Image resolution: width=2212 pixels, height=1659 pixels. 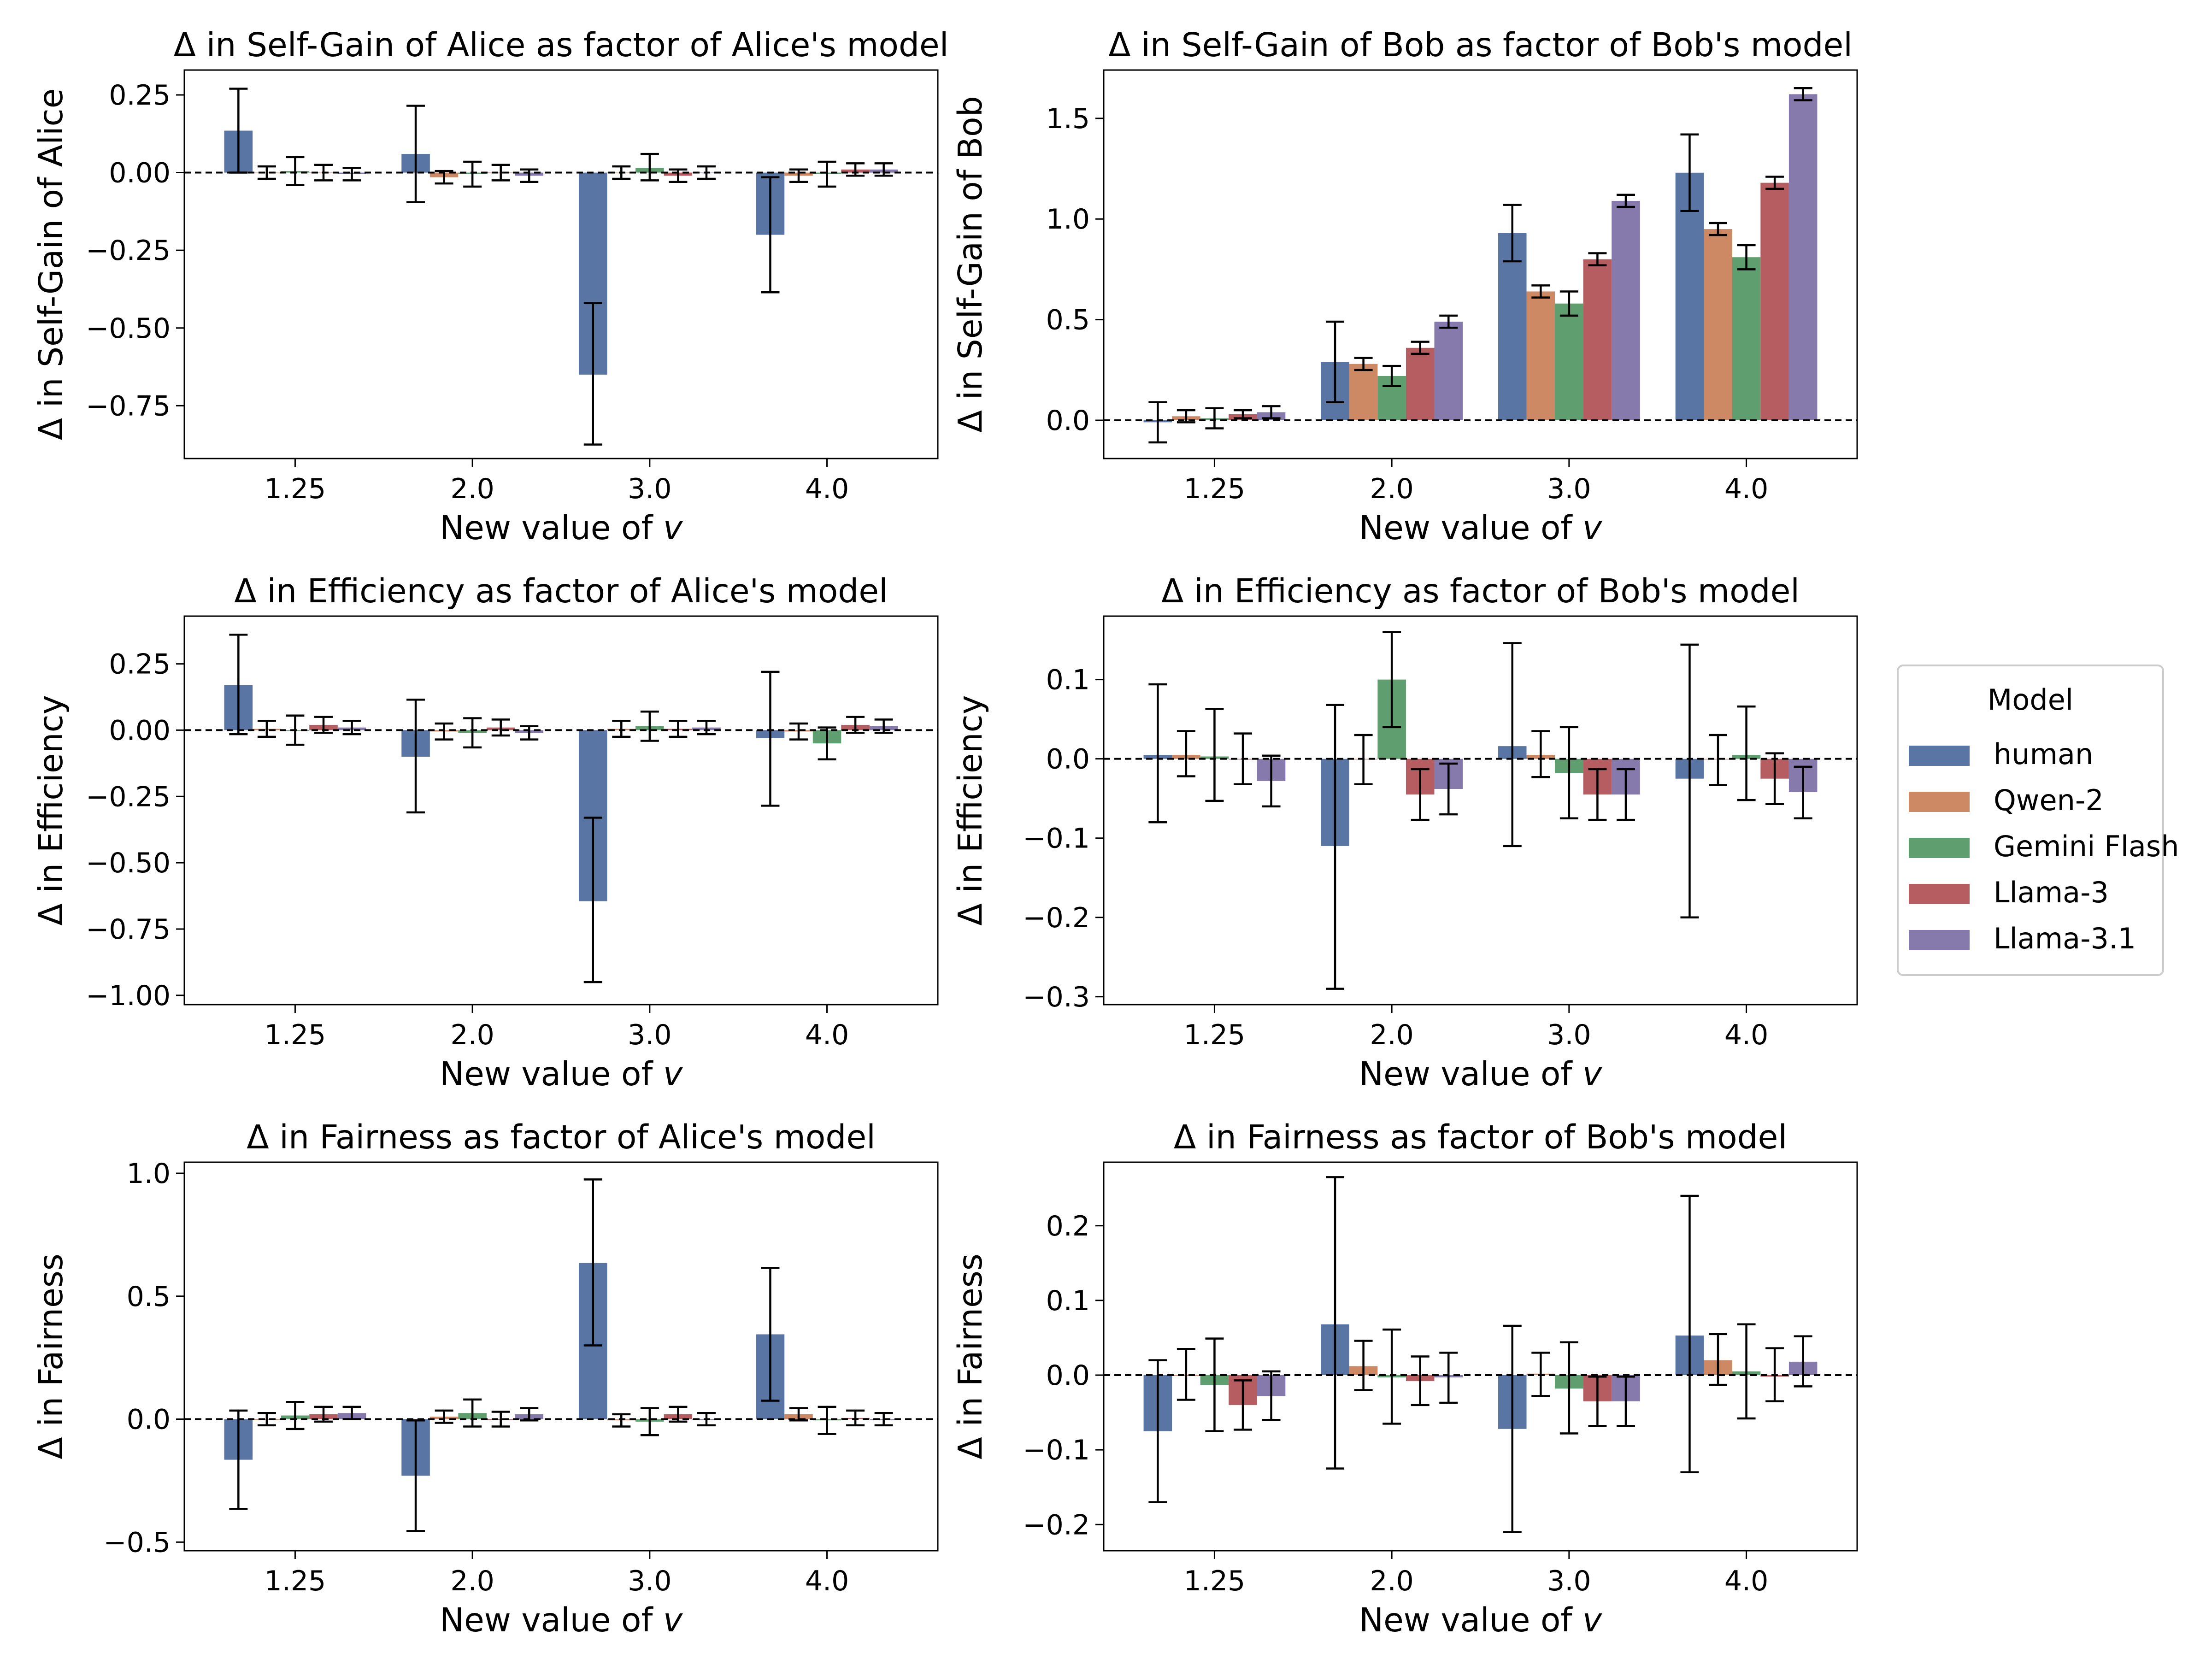 What do you see at coordinates (295, 1035) in the screenshot?
I see `x-tick-label: 1.25` at bounding box center [295, 1035].